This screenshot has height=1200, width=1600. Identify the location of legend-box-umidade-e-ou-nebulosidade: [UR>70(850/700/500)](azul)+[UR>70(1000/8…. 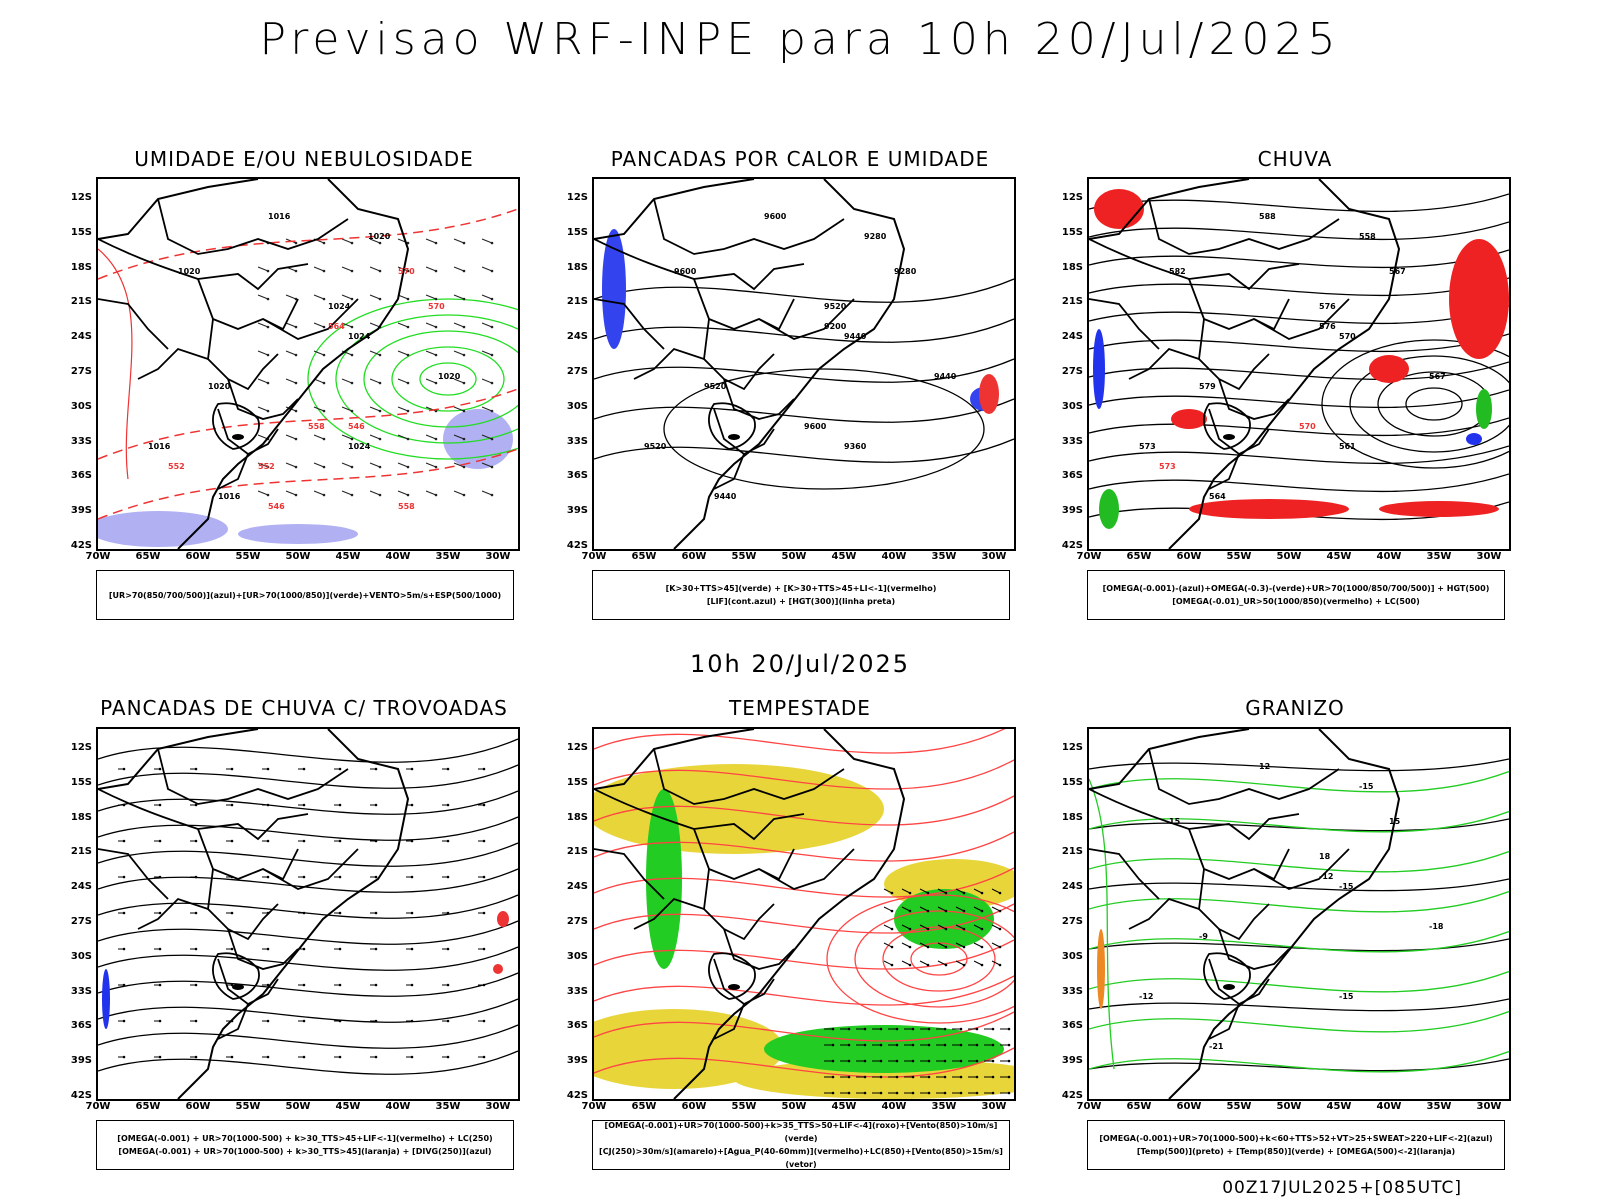
(305, 595).